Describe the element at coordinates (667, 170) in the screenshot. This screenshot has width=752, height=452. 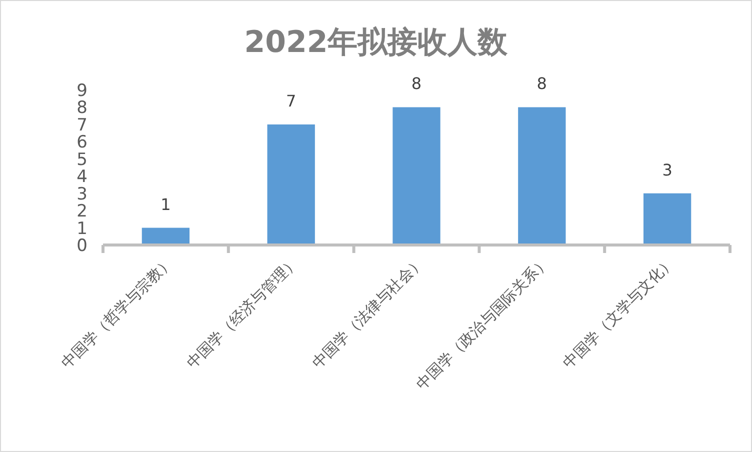
I see `data-label: 3` at that location.